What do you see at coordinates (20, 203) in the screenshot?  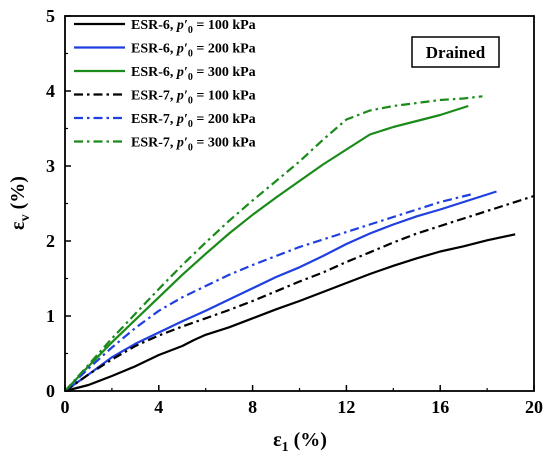 I see `y-axis-title: εv (%)` at bounding box center [20, 203].